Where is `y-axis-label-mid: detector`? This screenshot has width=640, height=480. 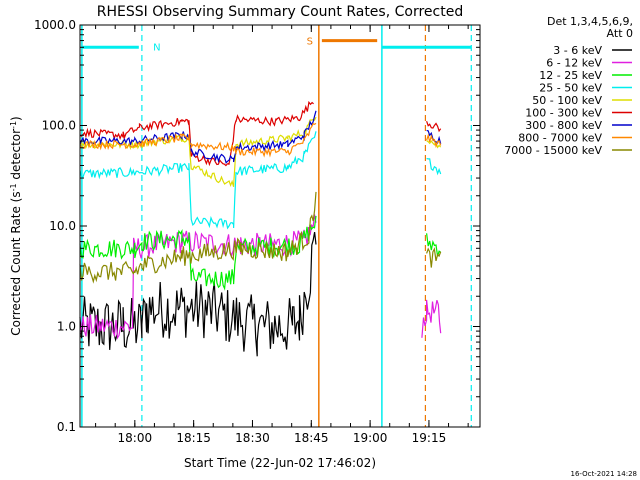
y-axis-label-mid: detector is located at coordinates (16, 156).